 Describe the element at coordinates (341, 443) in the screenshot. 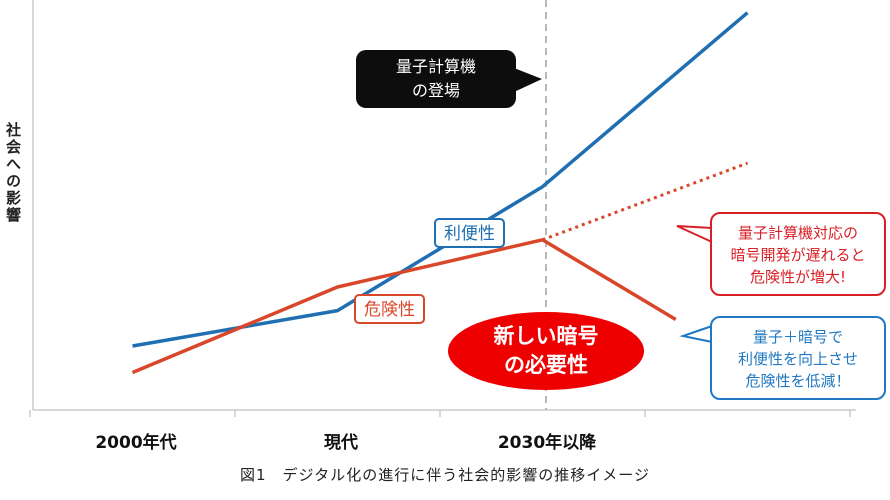

I see `x-tick-label-present: 現代` at that location.